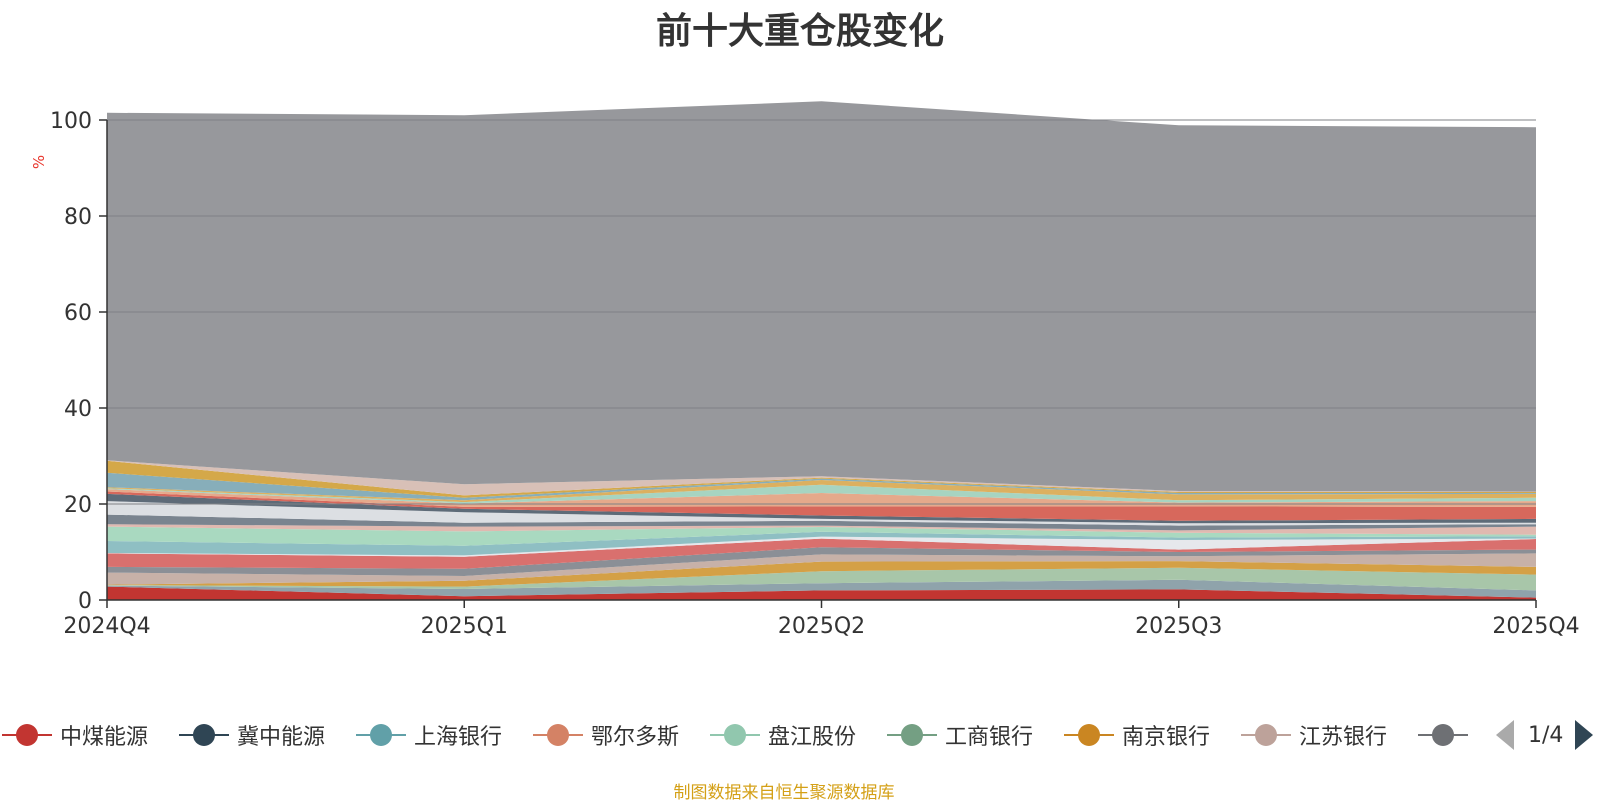  I want to click on legend-item: 南京银行, so click(1137, 735).